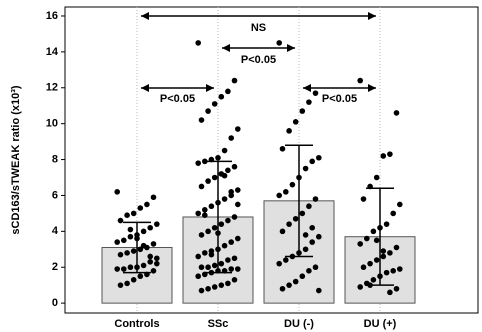 This screenshot has width=482, height=332. I want to click on annotation: NS, so click(258, 28).